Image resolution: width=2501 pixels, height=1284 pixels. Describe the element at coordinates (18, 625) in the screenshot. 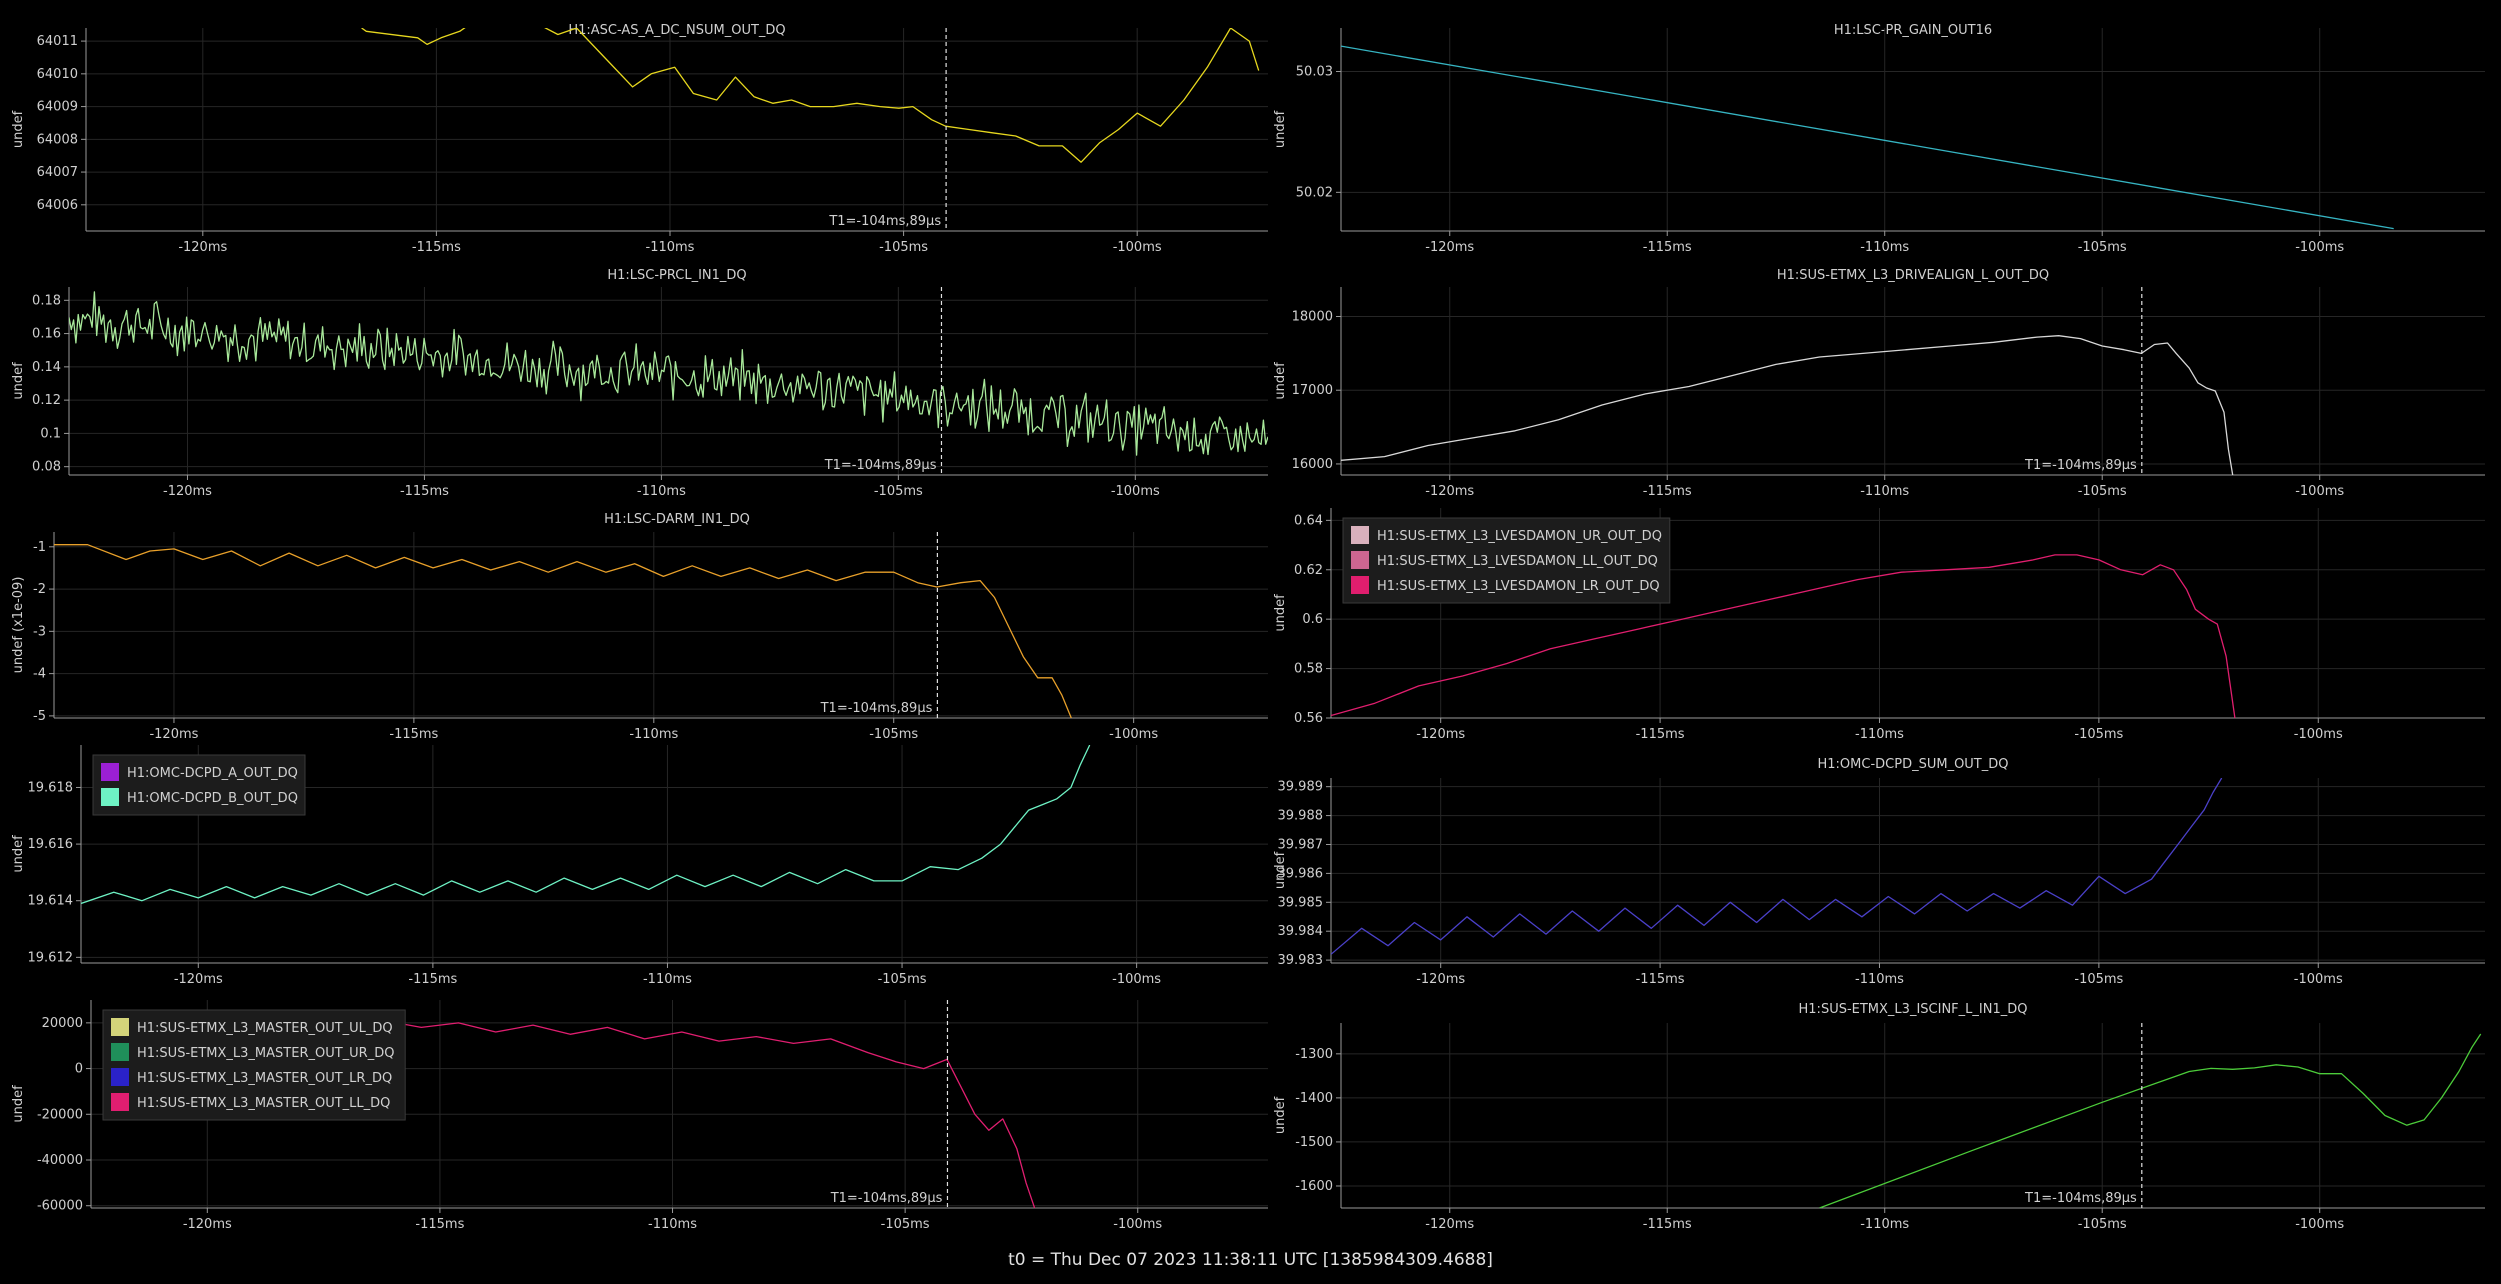

I see `y-axis-label: undef (x1e-09)` at that location.